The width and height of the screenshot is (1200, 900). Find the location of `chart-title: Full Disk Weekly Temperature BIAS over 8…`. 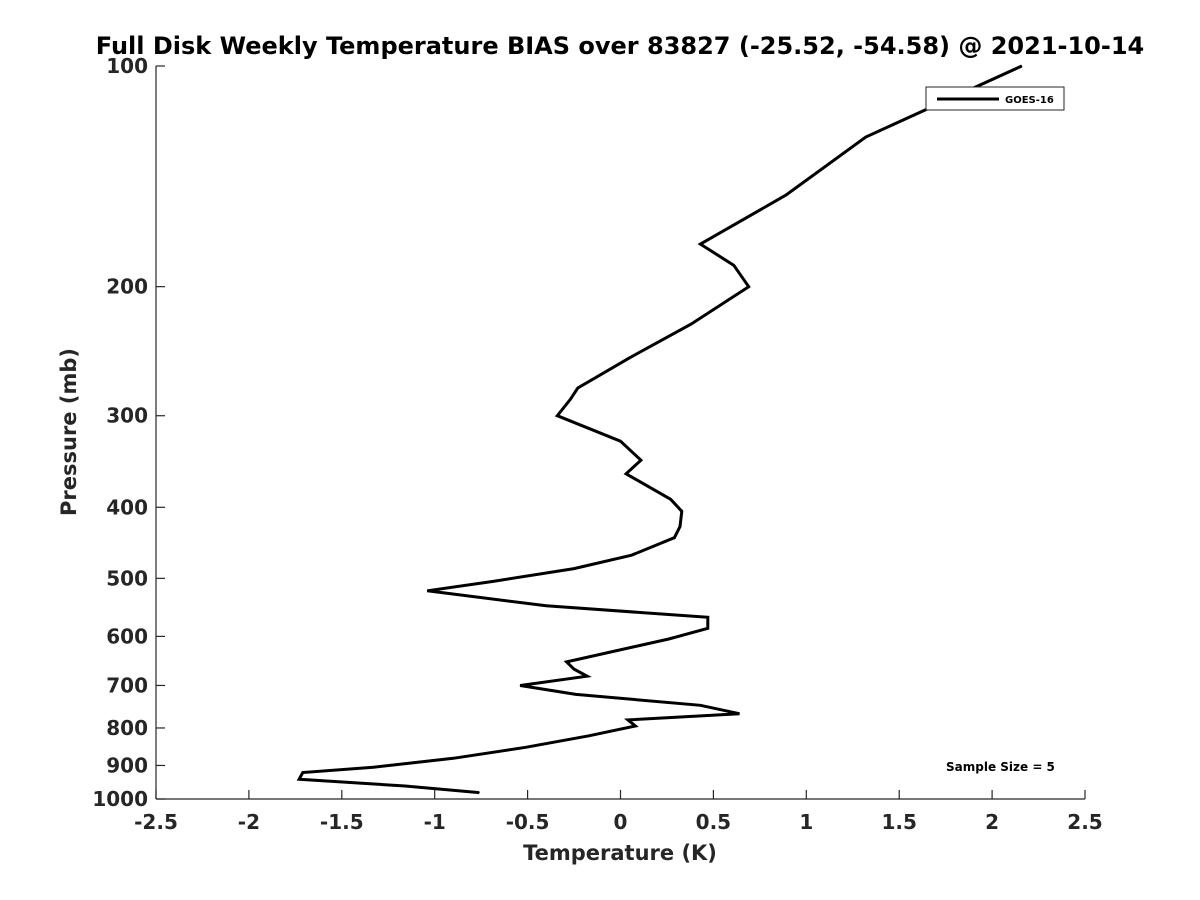

chart-title: Full Disk Weekly Temperature BIAS over 8… is located at coordinates (620, 46).